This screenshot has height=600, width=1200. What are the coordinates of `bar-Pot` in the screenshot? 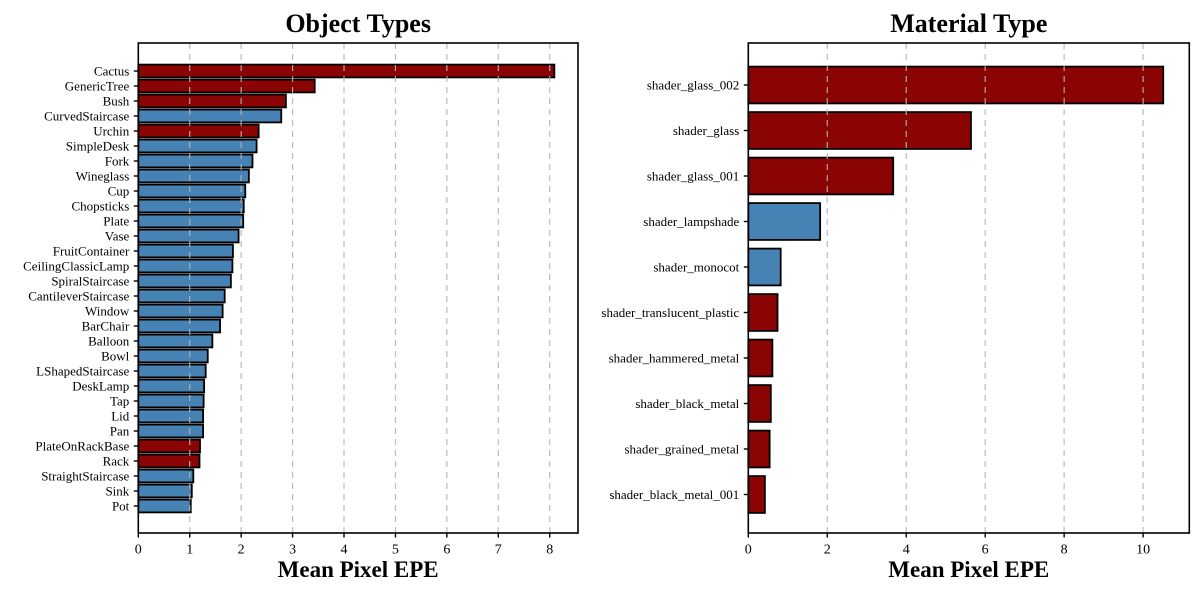 It's located at (164, 506).